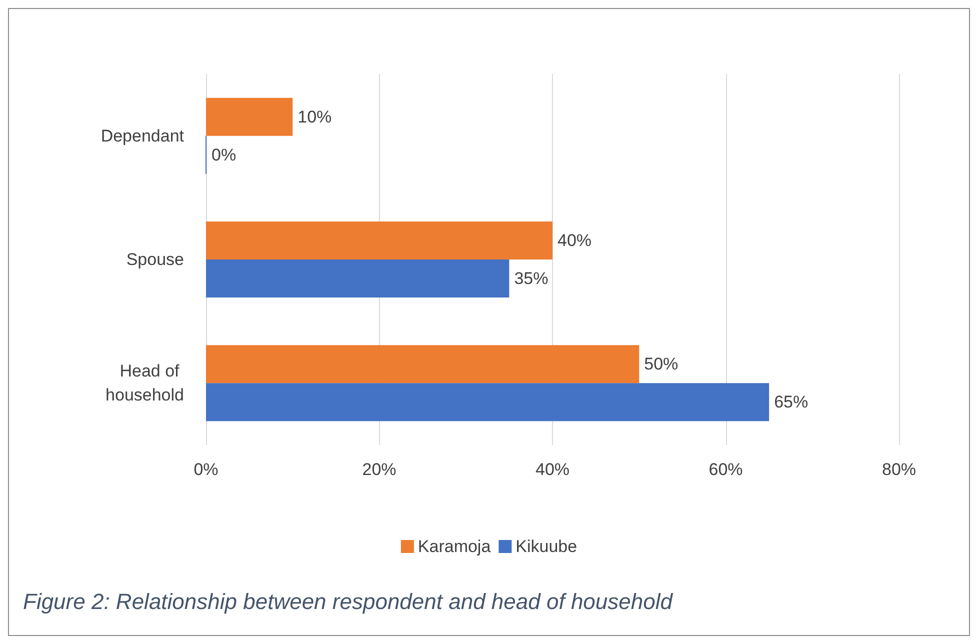 The height and width of the screenshot is (644, 978). What do you see at coordinates (547, 546) in the screenshot?
I see `legend-label: Kikuube` at bounding box center [547, 546].